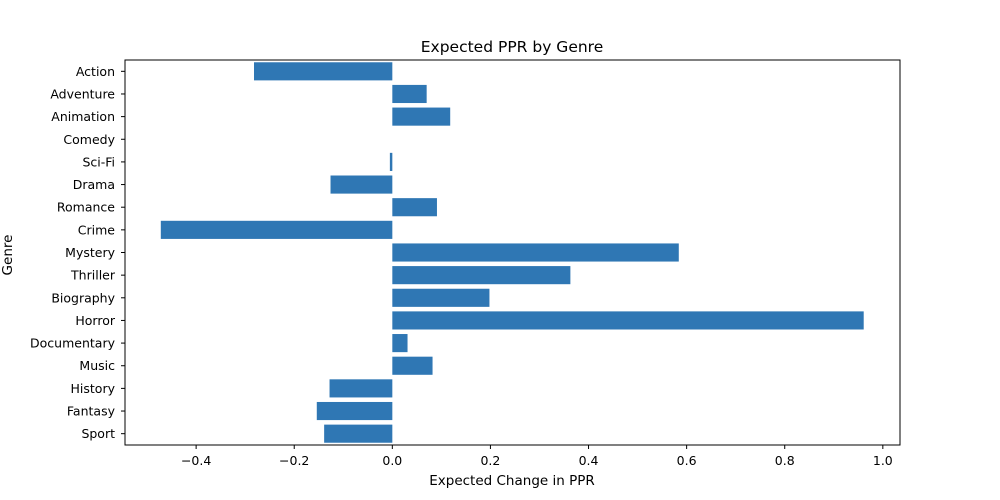 The width and height of the screenshot is (1000, 500). Describe the element at coordinates (93, 388) in the screenshot. I see `y-tick-label: History` at that location.